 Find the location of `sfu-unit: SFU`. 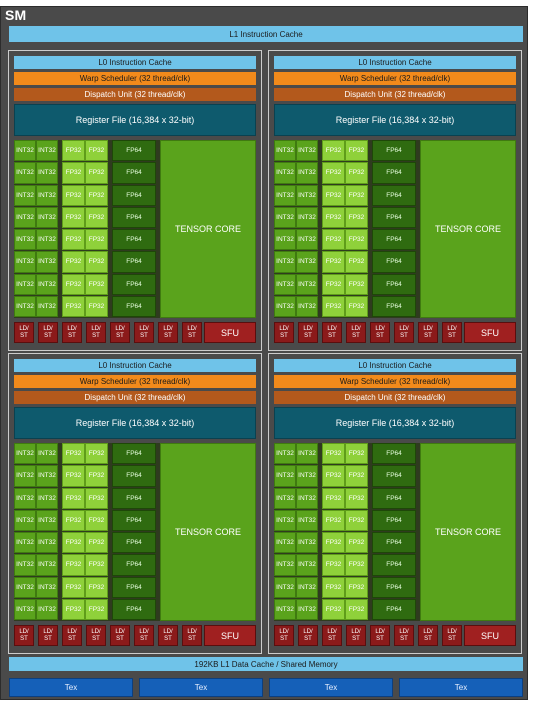

sfu-unit: SFU is located at coordinates (490, 332).